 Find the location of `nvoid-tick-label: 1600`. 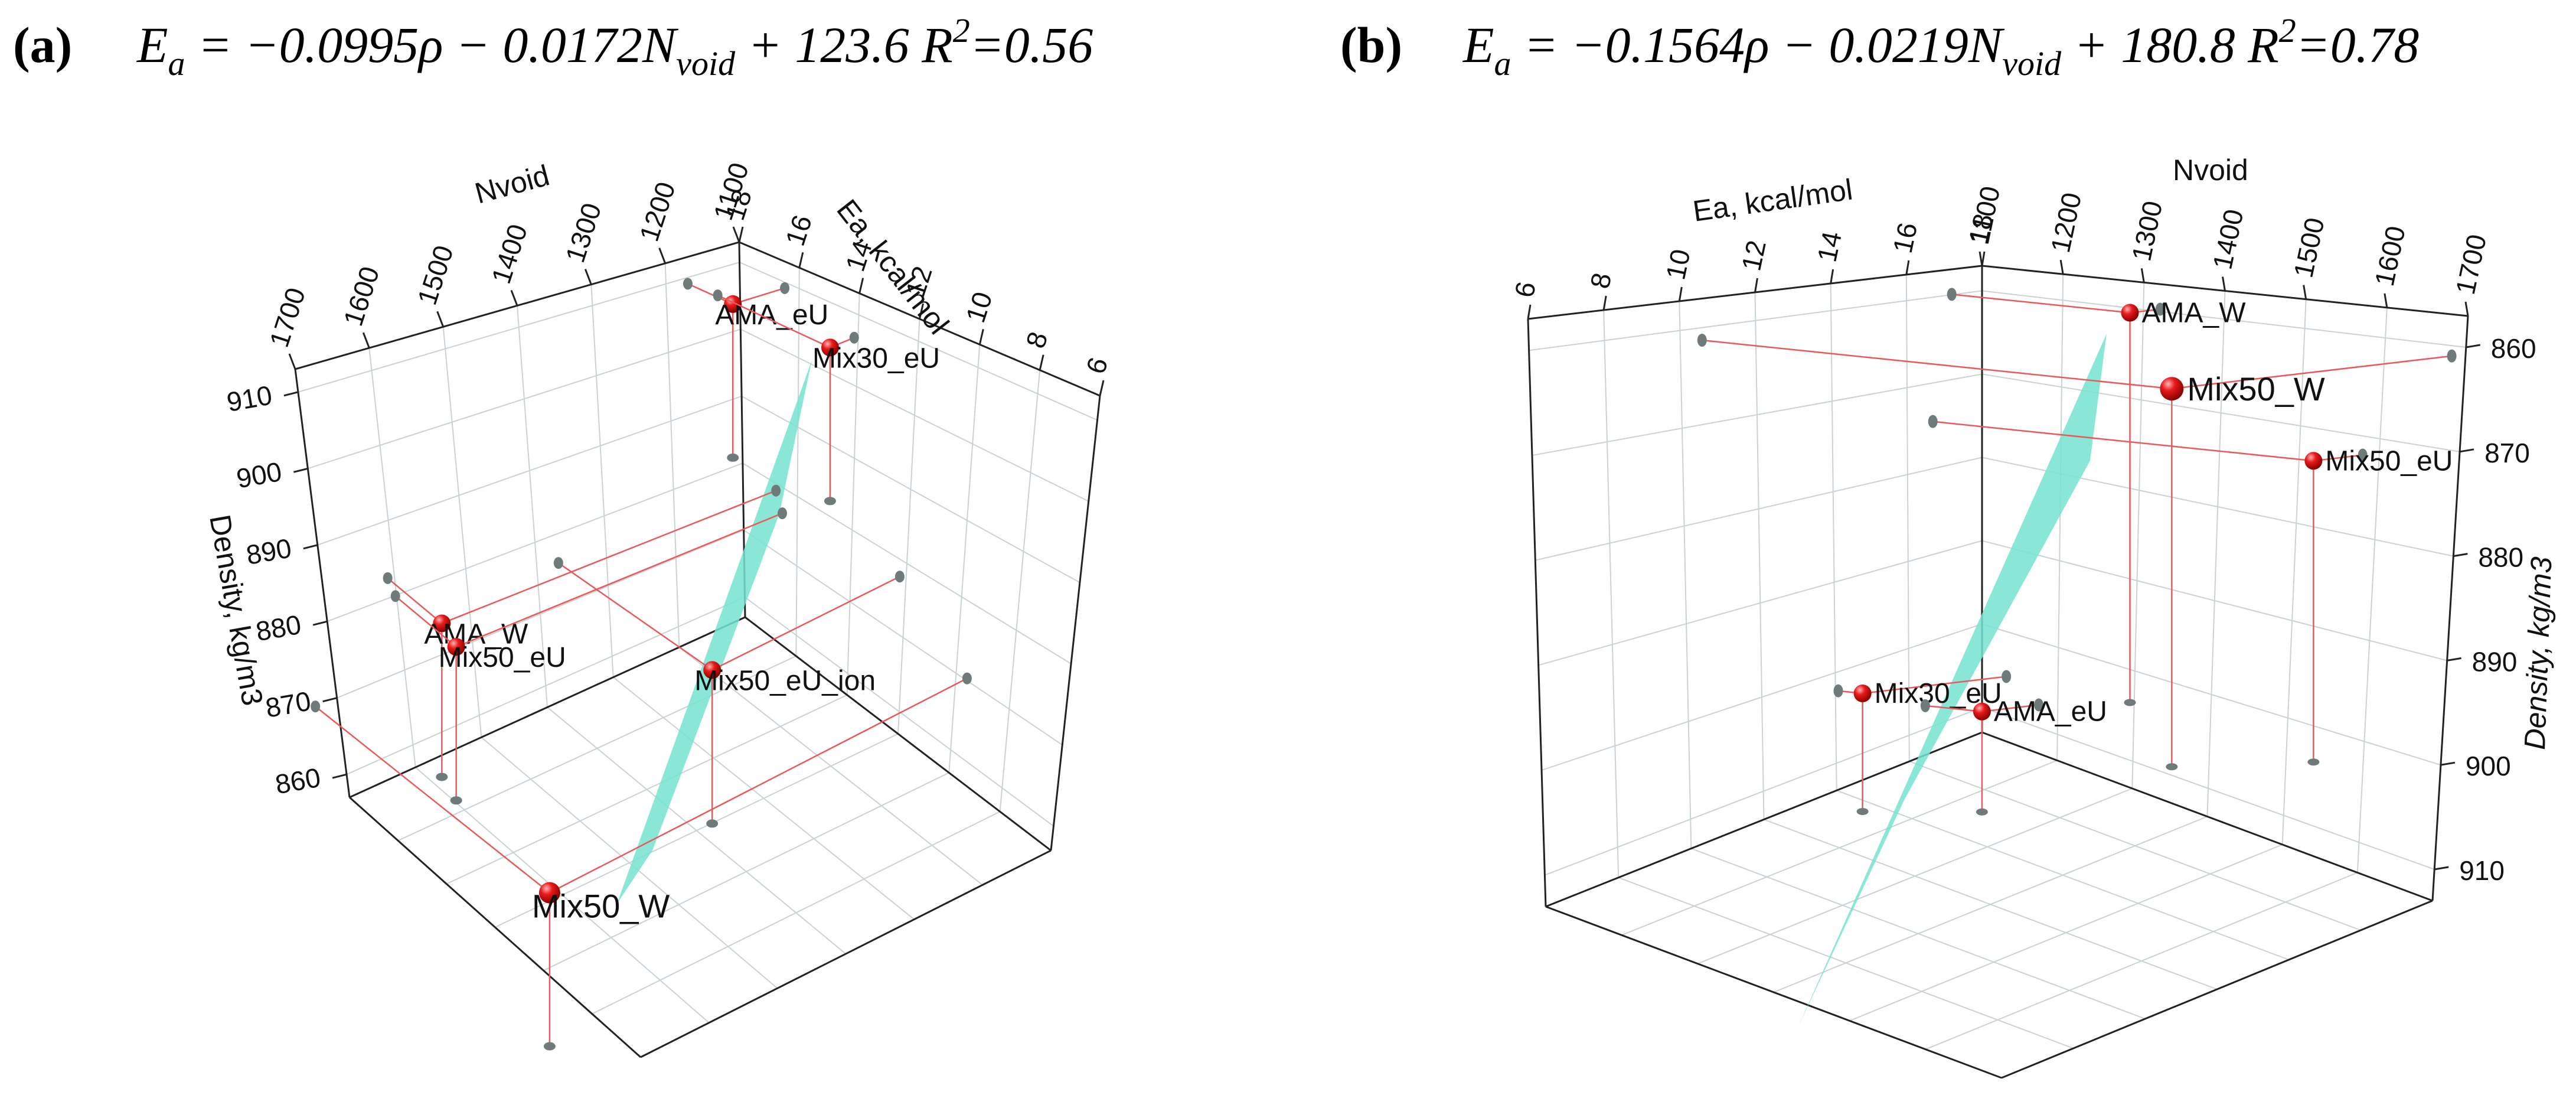

nvoid-tick-label: 1600 is located at coordinates (2390, 256).